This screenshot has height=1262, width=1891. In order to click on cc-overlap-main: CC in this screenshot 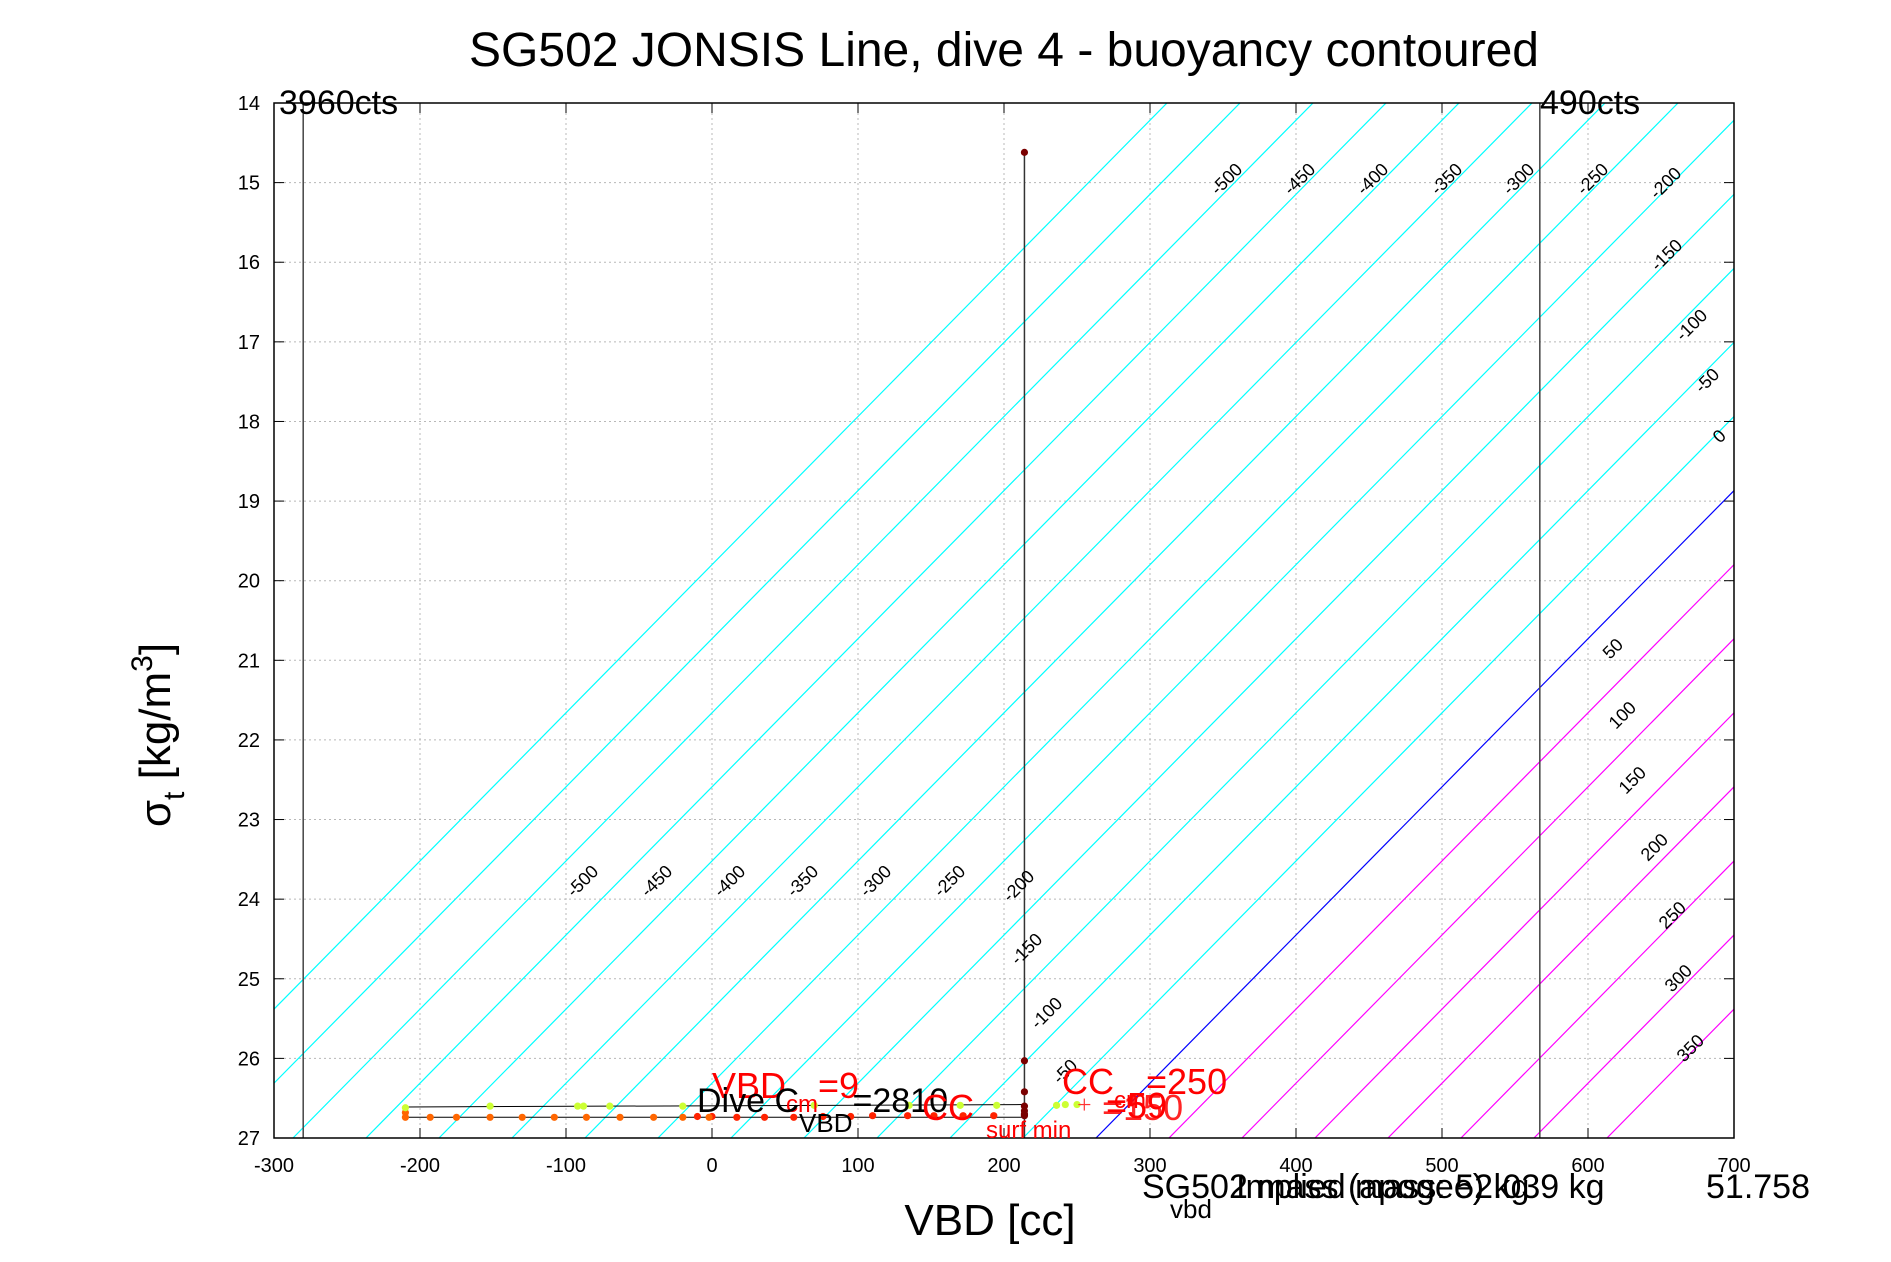, I will do `click(948, 1107)`.